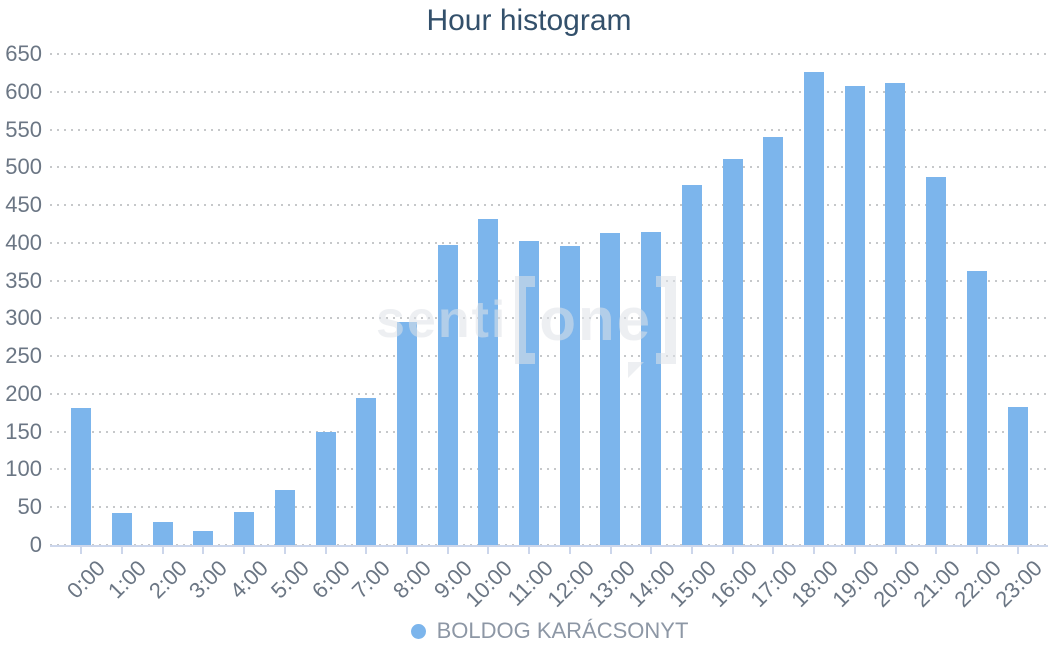  Describe the element at coordinates (162, 550) in the screenshot. I see `x-axis-tick-2:00` at that location.